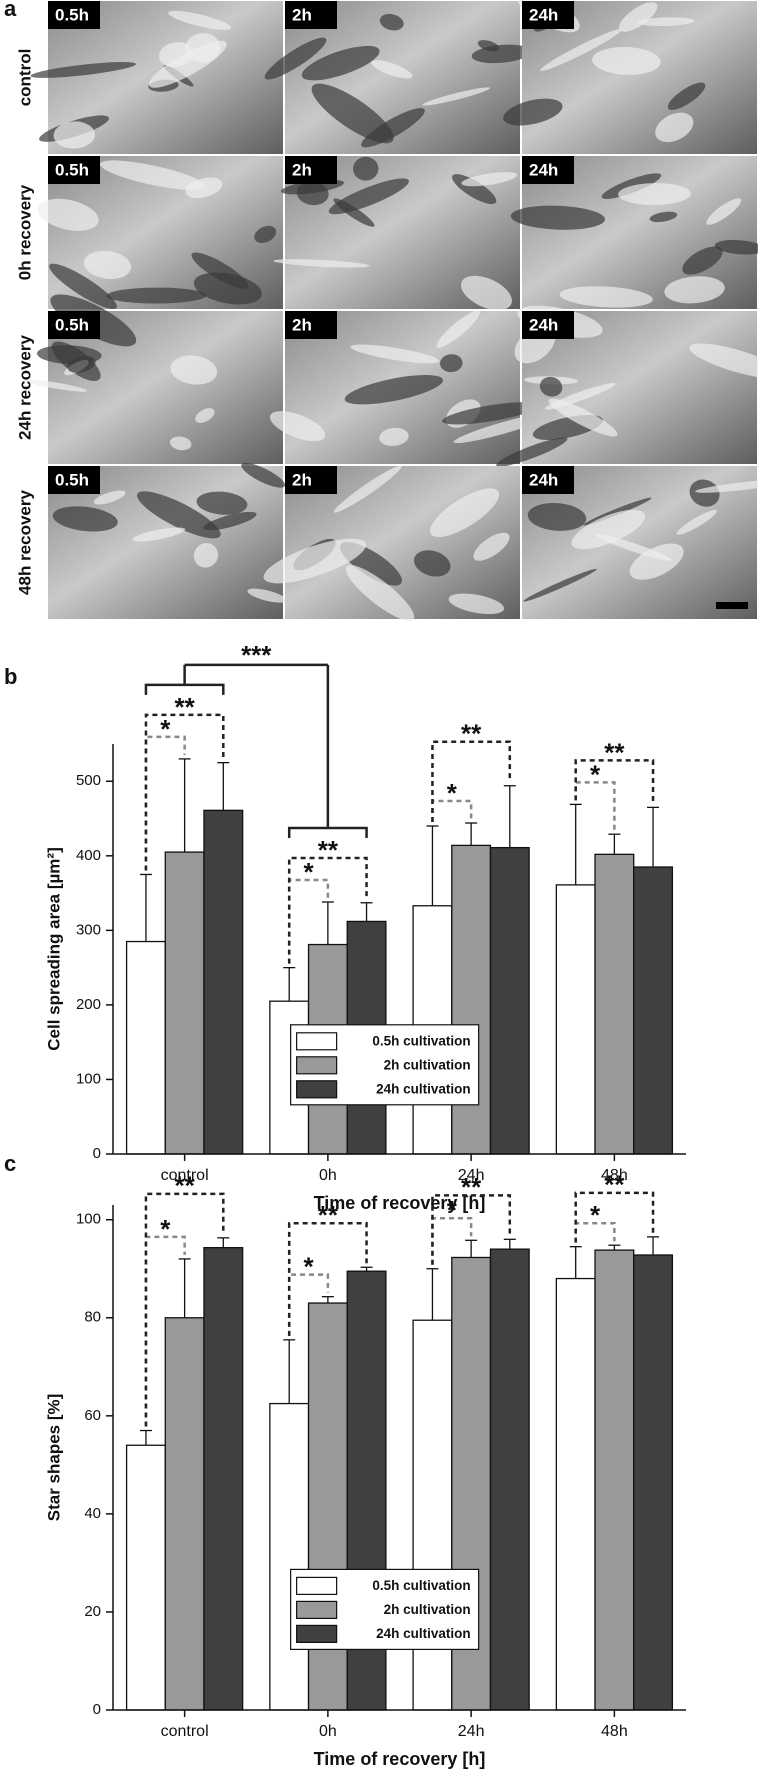 The width and height of the screenshot is (758, 1771). What do you see at coordinates (423, 1088) in the screenshot?
I see `legend-label: 24h cultivation` at bounding box center [423, 1088].